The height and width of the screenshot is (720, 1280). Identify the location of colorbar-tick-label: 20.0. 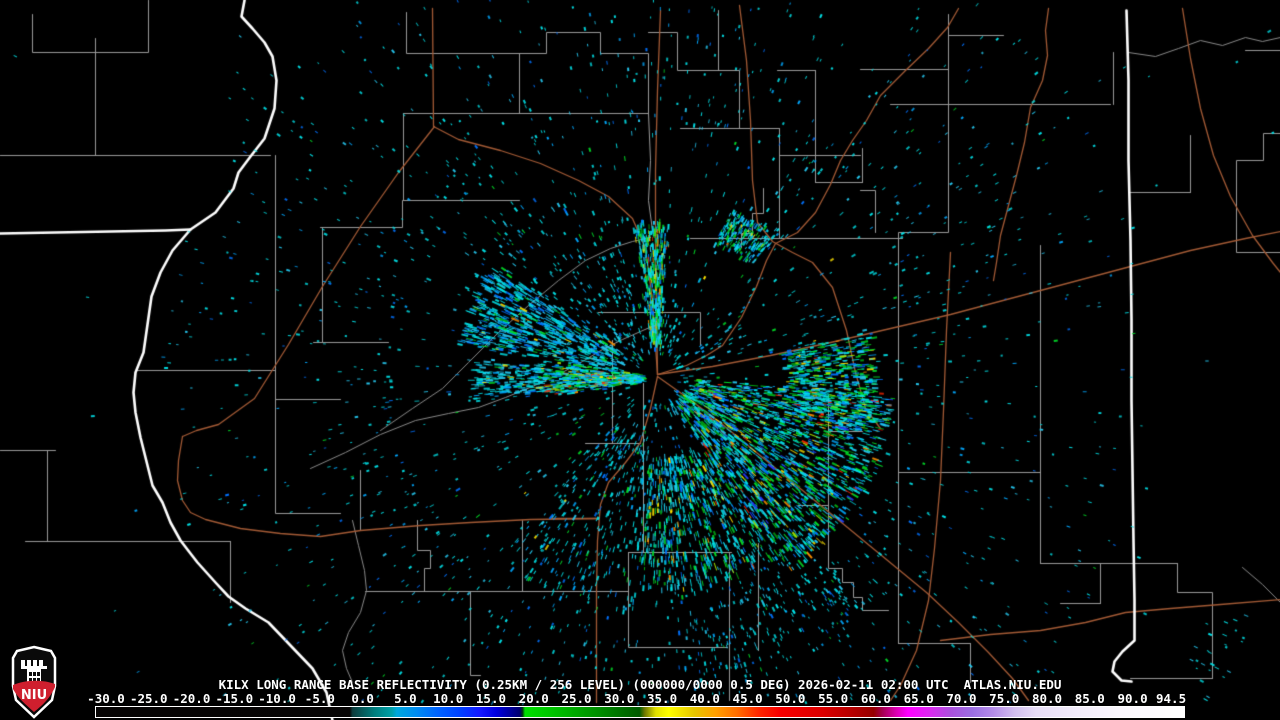
(533, 698).